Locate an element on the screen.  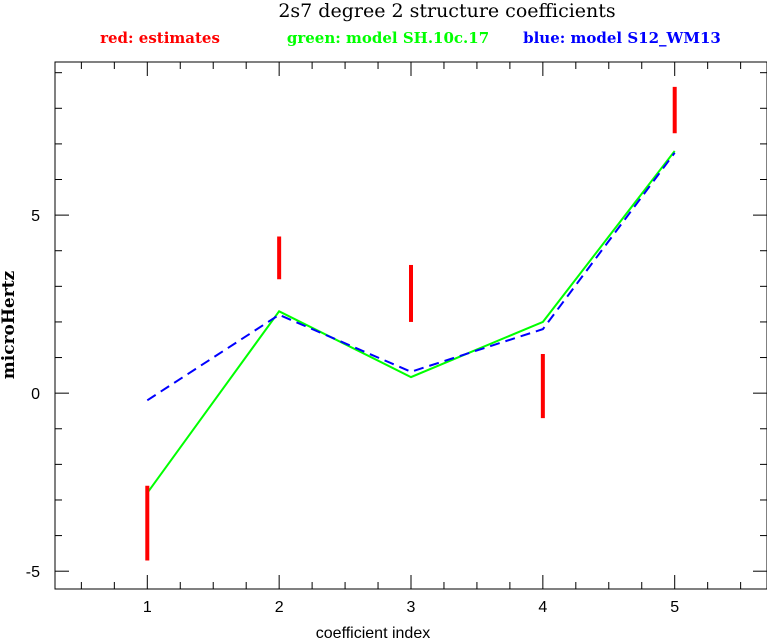
y-tick-label: -5 is located at coordinates (33, 572).